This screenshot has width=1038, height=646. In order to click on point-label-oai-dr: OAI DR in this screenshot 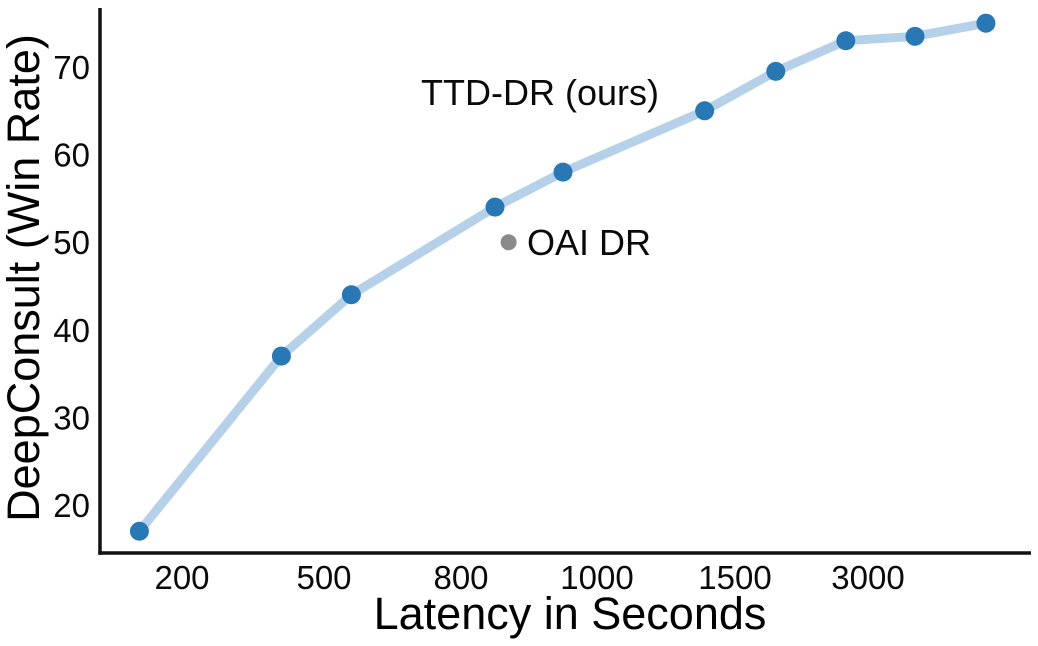, I will do `click(589, 242)`.